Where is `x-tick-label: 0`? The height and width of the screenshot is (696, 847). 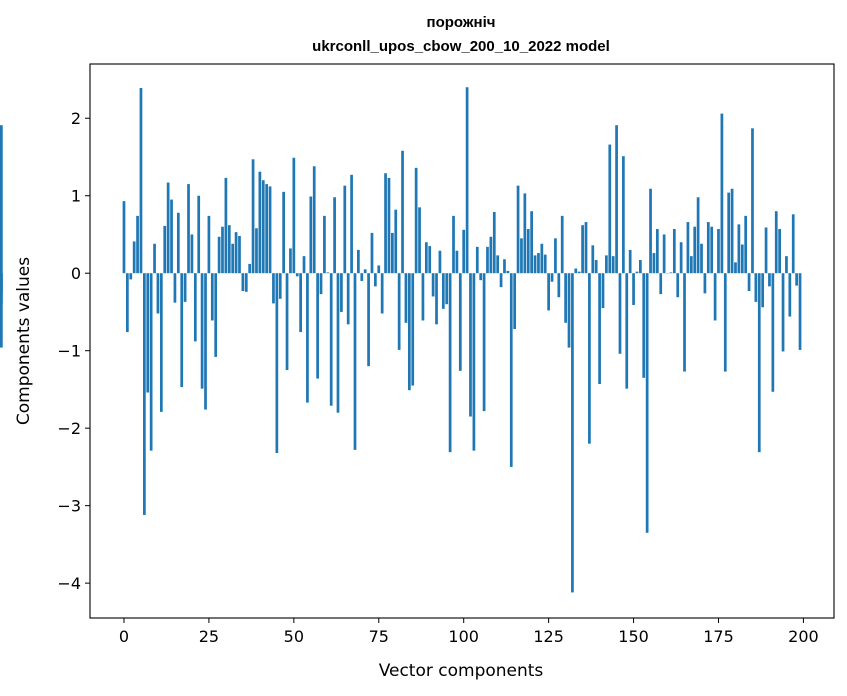 x-tick-label: 0 is located at coordinates (124, 636).